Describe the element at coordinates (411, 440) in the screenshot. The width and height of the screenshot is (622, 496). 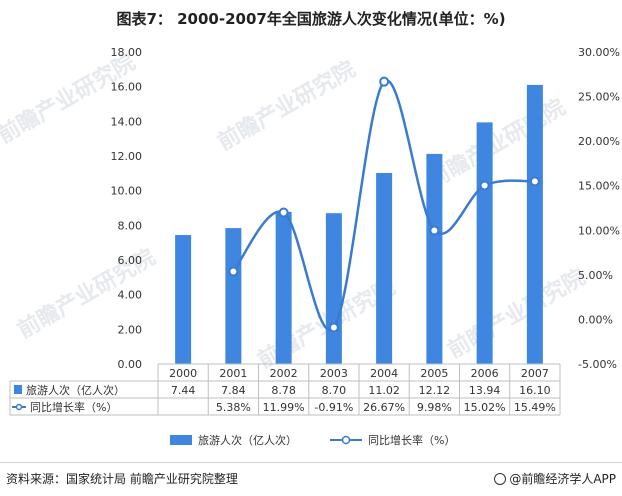
I see `legend-label: 同比增长率（%）` at that location.